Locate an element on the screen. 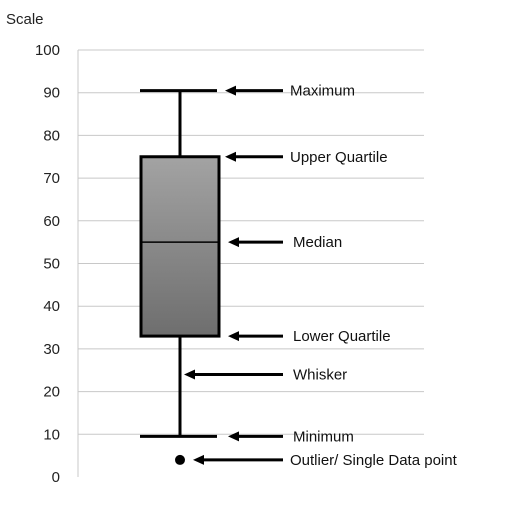 The width and height of the screenshot is (513, 505). annotation-label: Upper Quartile is located at coordinates (339, 157).